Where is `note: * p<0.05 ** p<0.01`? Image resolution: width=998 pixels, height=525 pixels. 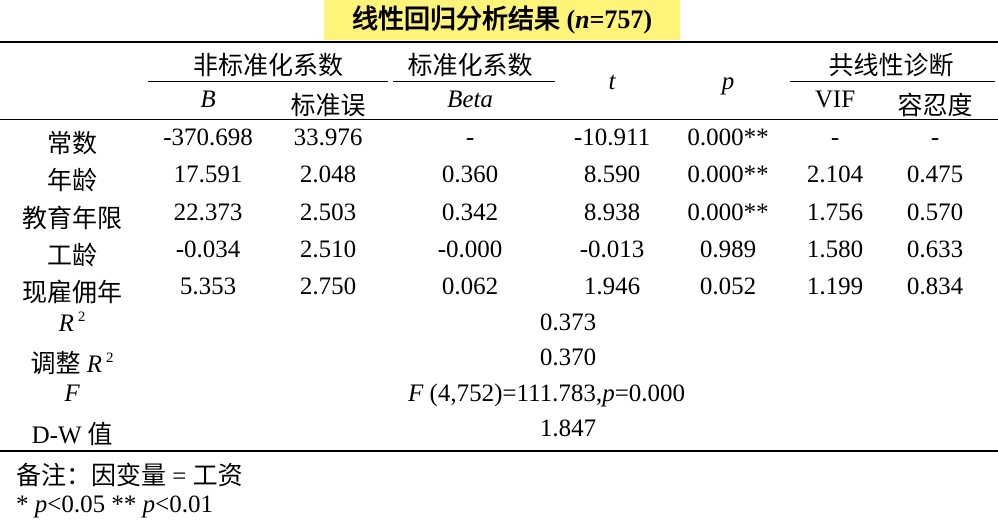
note: * p<0.05 ** p<0.01 is located at coordinates (114, 505).